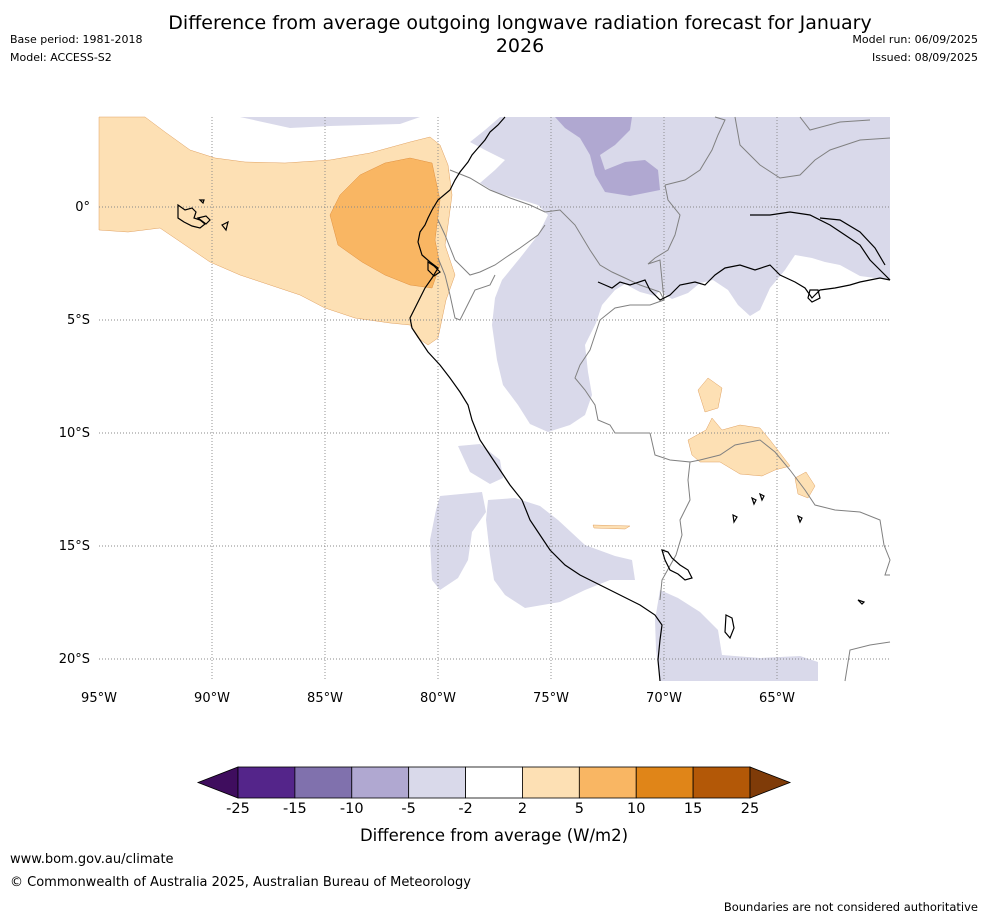 This screenshot has width=988, height=919. What do you see at coordinates (217, 782) in the screenshot?
I see `colorbar-extend-low` at bounding box center [217, 782].